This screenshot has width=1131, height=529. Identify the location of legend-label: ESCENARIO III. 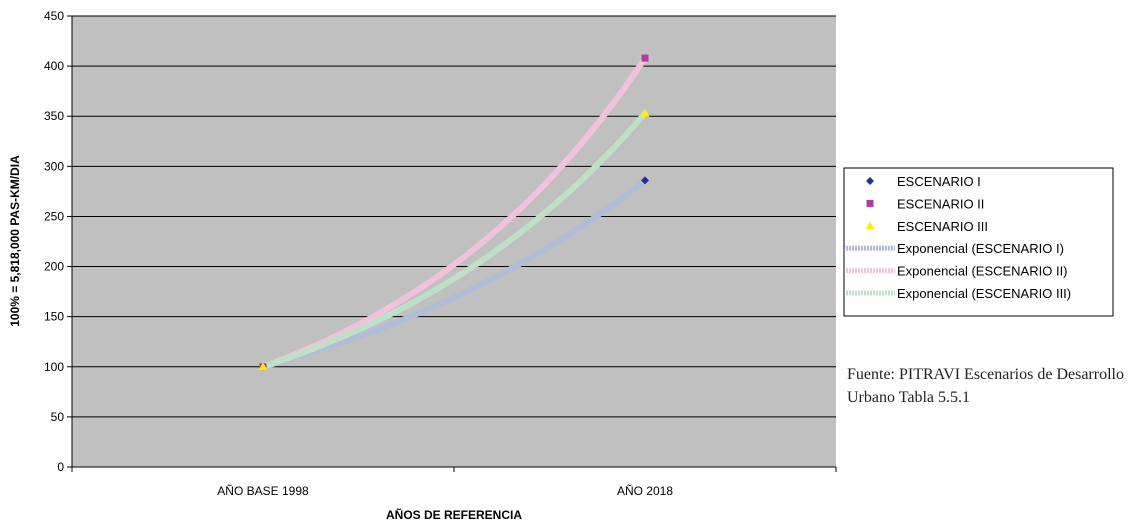
(942, 226).